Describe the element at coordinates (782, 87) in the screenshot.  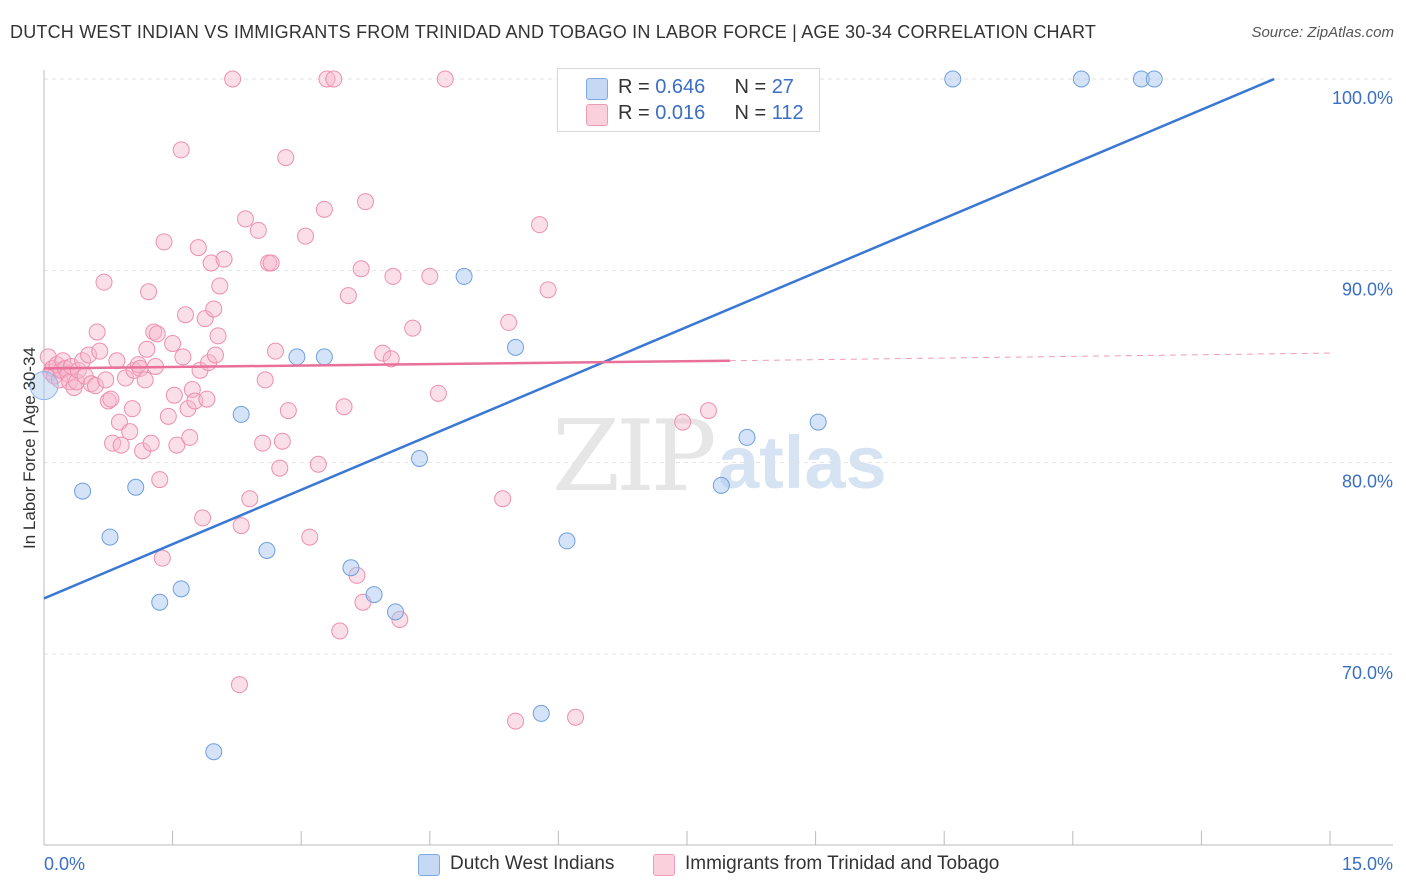
I see `legend-n-value: 27` at that location.